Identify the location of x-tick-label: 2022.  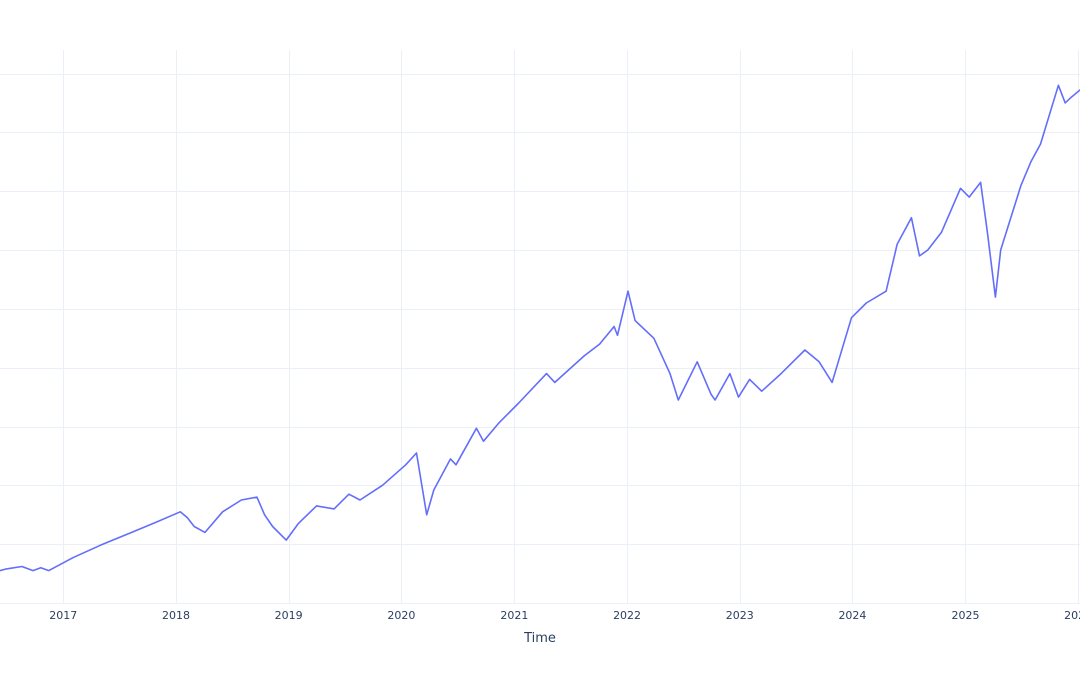
(627, 615).